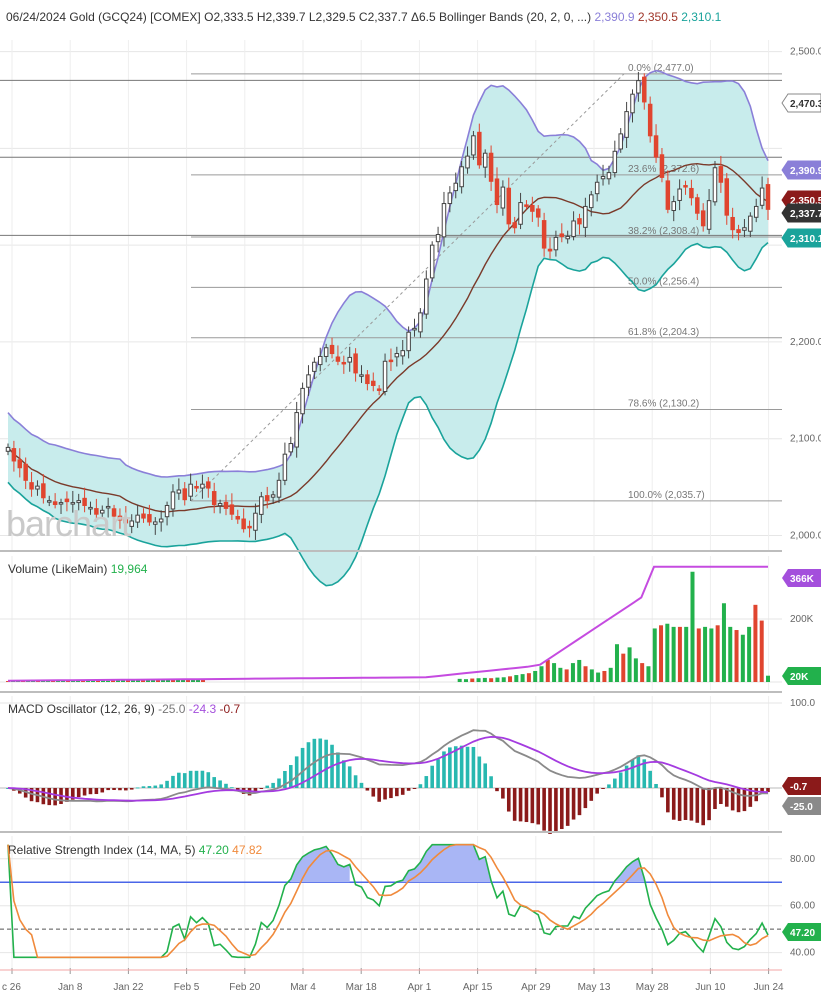 This screenshot has width=821, height=998. What do you see at coordinates (805, 52) in the screenshot?
I see `price-axis-label: 2,500.0` at bounding box center [805, 52].